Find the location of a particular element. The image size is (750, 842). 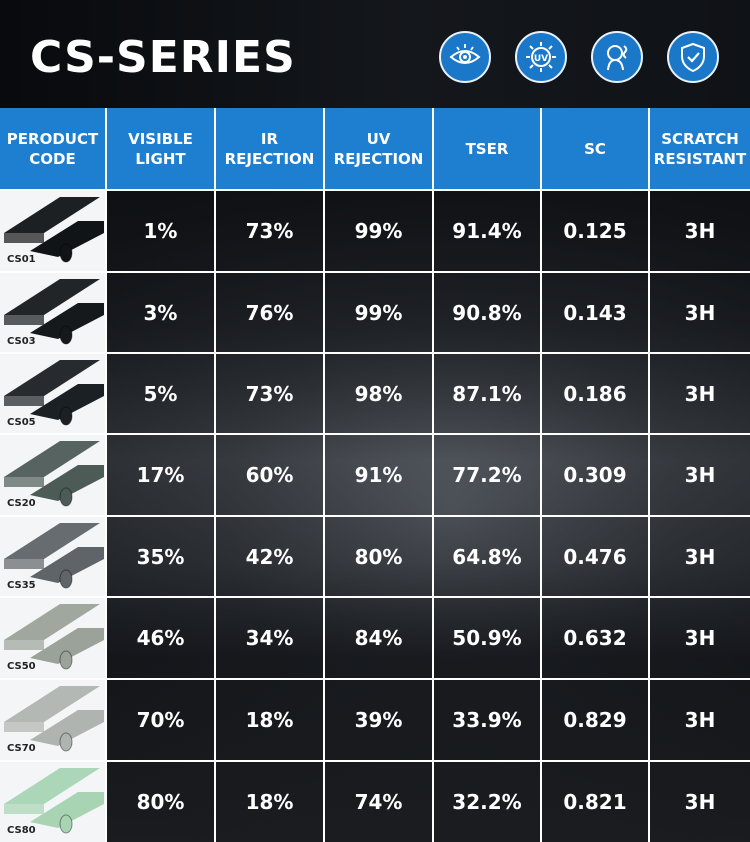

hero-banner: CS-SERIES UV is located at coordinates (375, 54).